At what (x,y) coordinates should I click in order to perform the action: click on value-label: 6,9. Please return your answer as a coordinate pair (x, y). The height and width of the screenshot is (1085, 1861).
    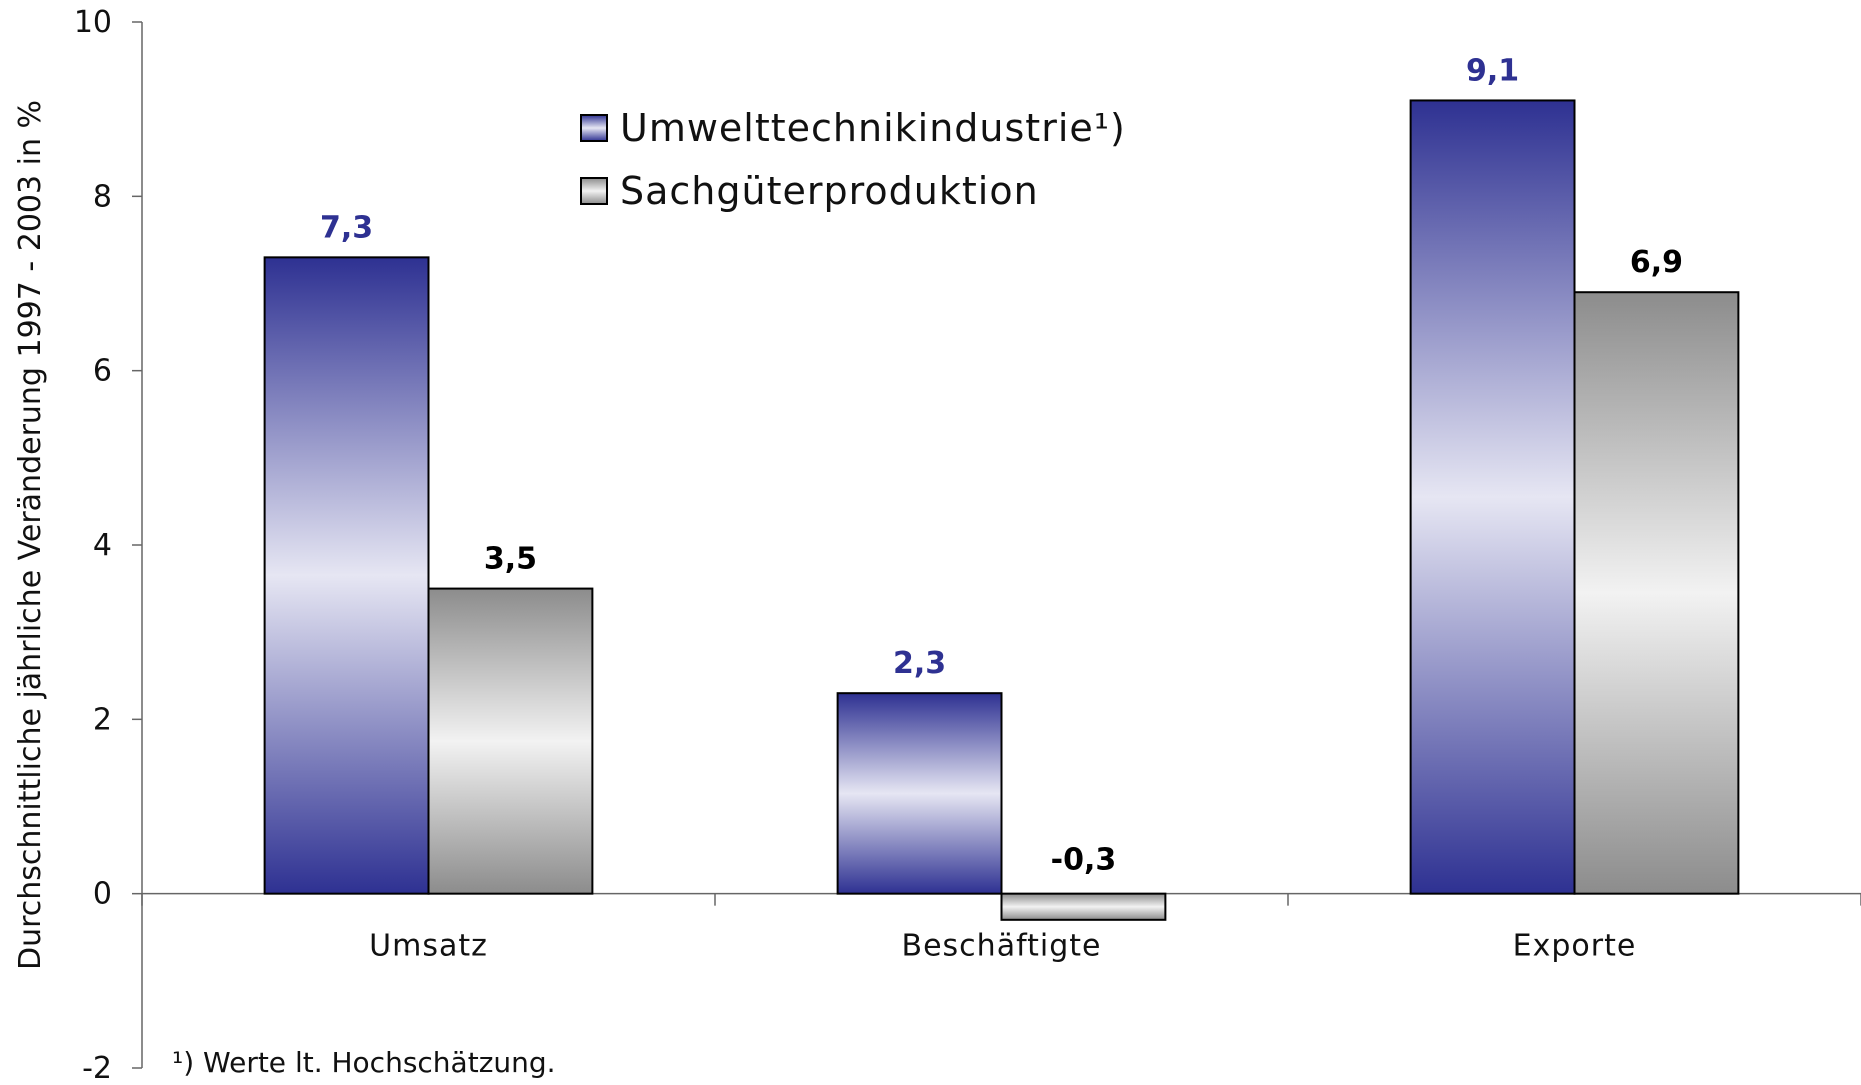
    Looking at the image, I should click on (1656, 262).